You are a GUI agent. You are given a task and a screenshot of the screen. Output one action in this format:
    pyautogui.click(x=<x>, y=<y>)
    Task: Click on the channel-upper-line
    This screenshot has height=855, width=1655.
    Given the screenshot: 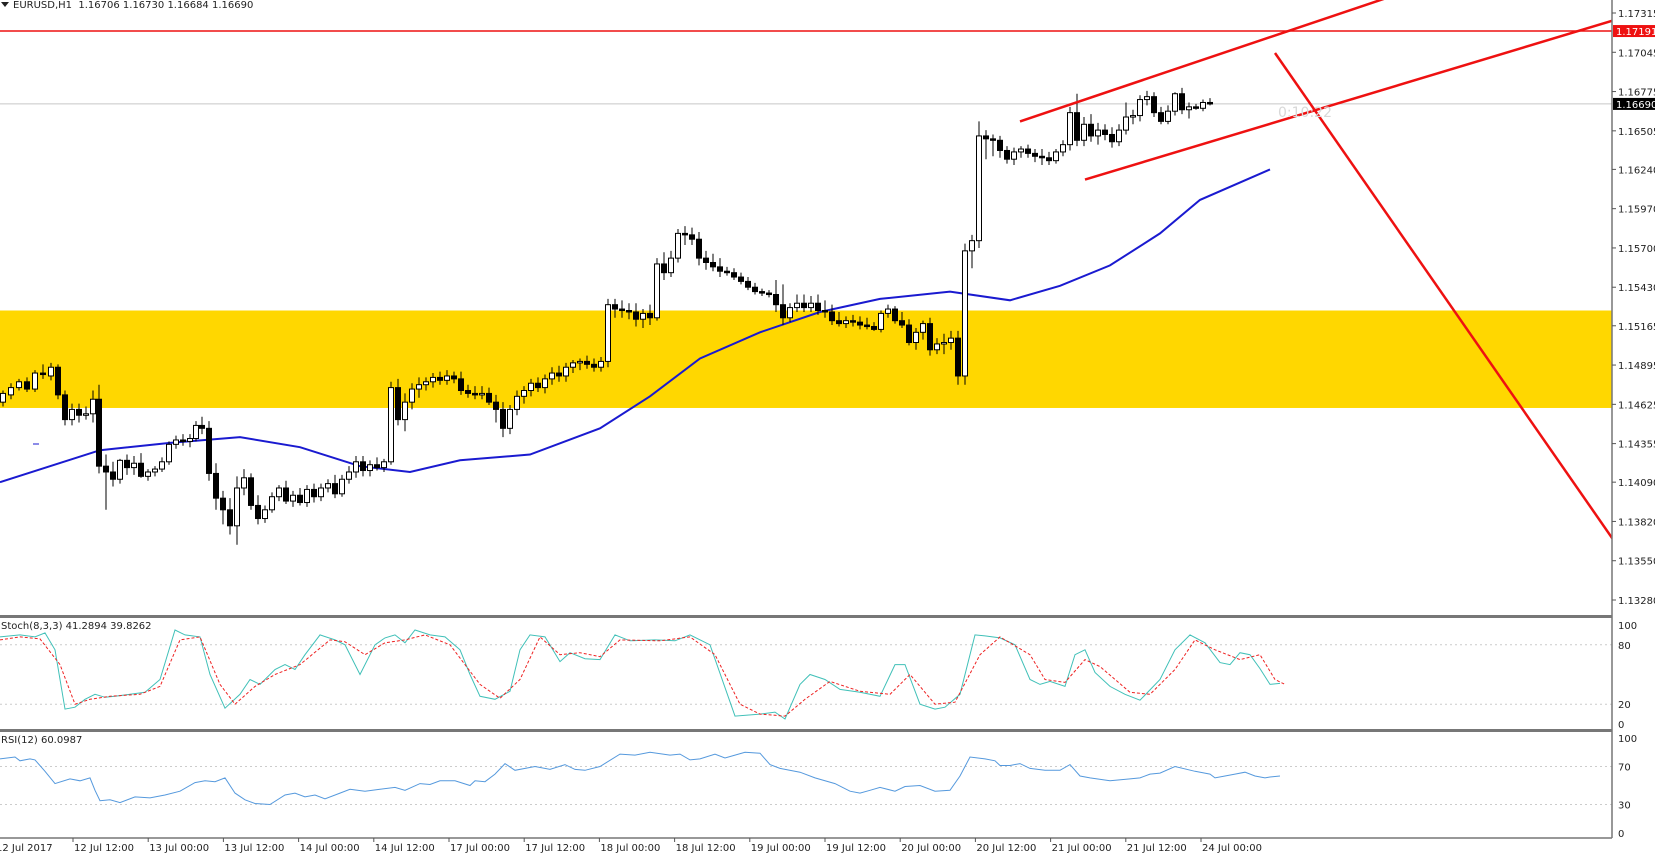 What is the action you would take?
    pyautogui.click(x=1202, y=61)
    